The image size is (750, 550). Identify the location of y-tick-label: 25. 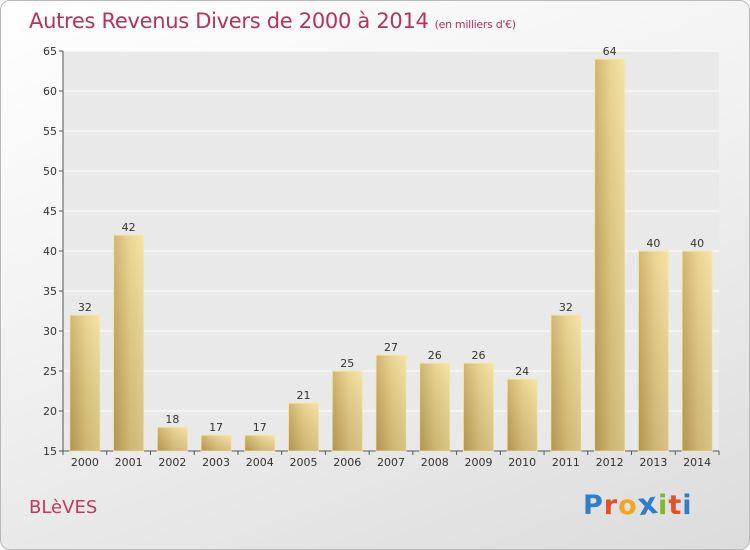
(50, 371).